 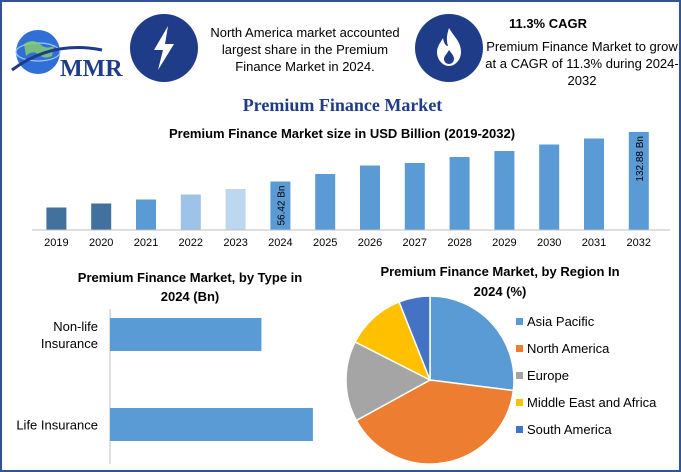 I want to click on type-chart-title-line-2: 2024 (Bn), so click(x=190, y=296).